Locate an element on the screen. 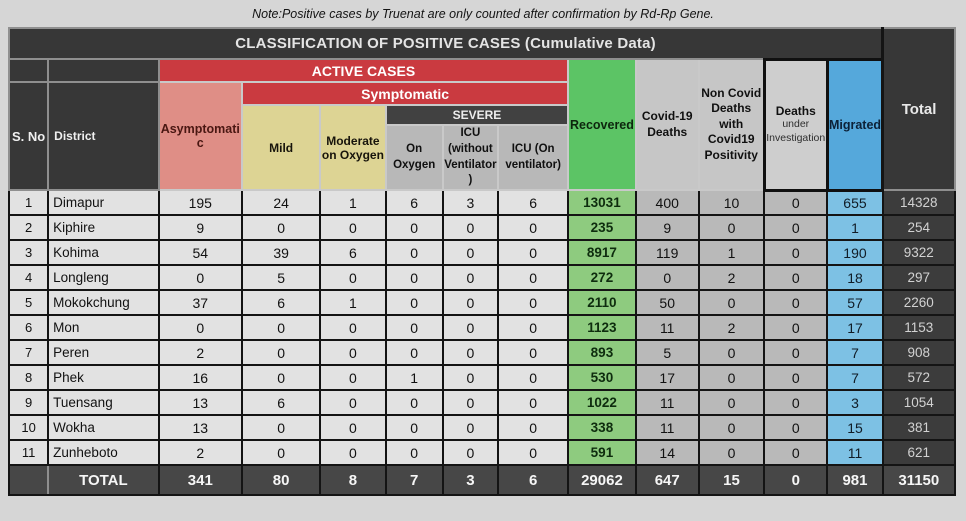 This screenshot has width=966, height=521. cell-migrated: 17 is located at coordinates (855, 327).